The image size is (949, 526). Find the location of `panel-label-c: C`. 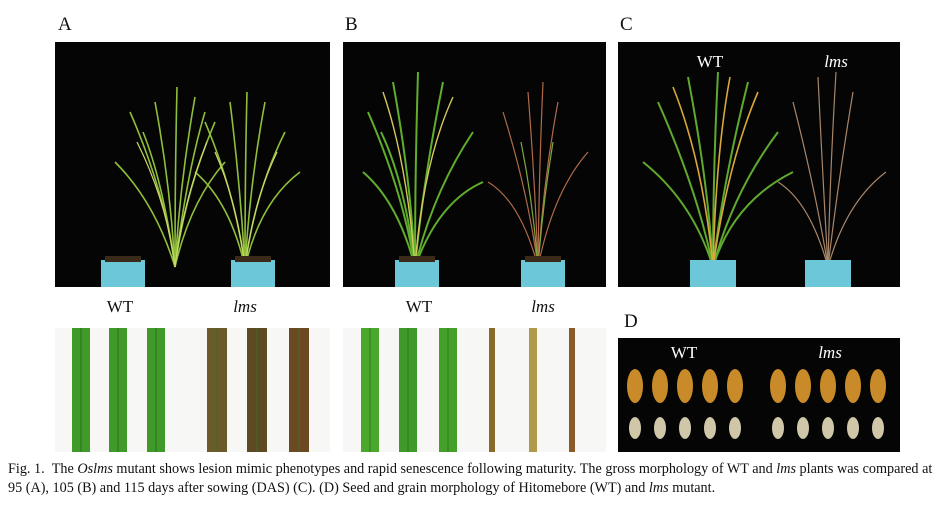

panel-label-c: C is located at coordinates (626, 24).